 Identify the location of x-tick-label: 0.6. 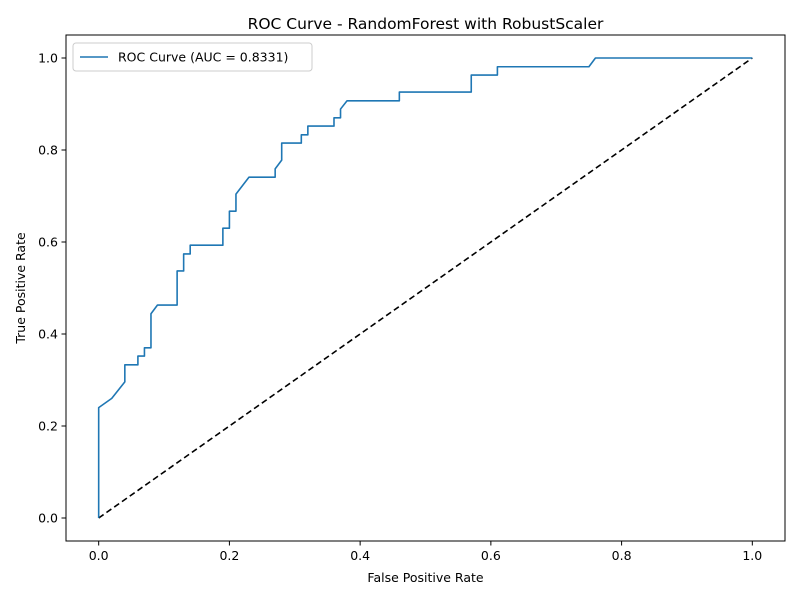
(491, 555).